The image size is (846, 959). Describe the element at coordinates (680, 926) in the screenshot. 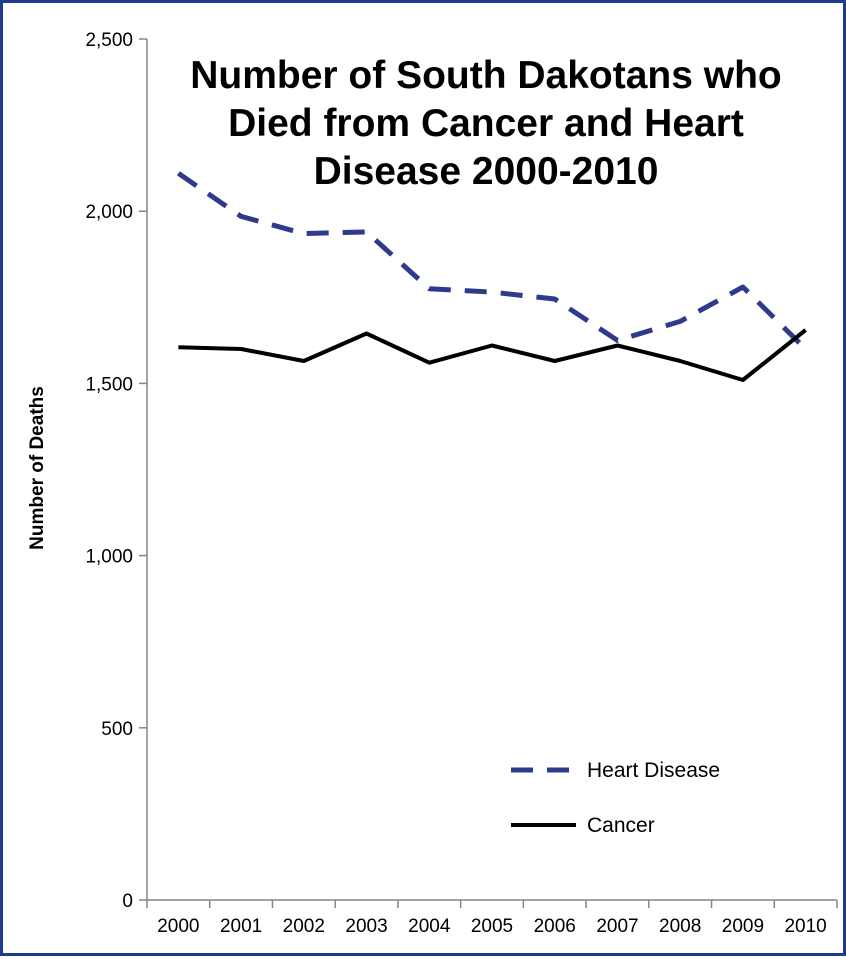

I see `x-tick-label: 2008` at that location.